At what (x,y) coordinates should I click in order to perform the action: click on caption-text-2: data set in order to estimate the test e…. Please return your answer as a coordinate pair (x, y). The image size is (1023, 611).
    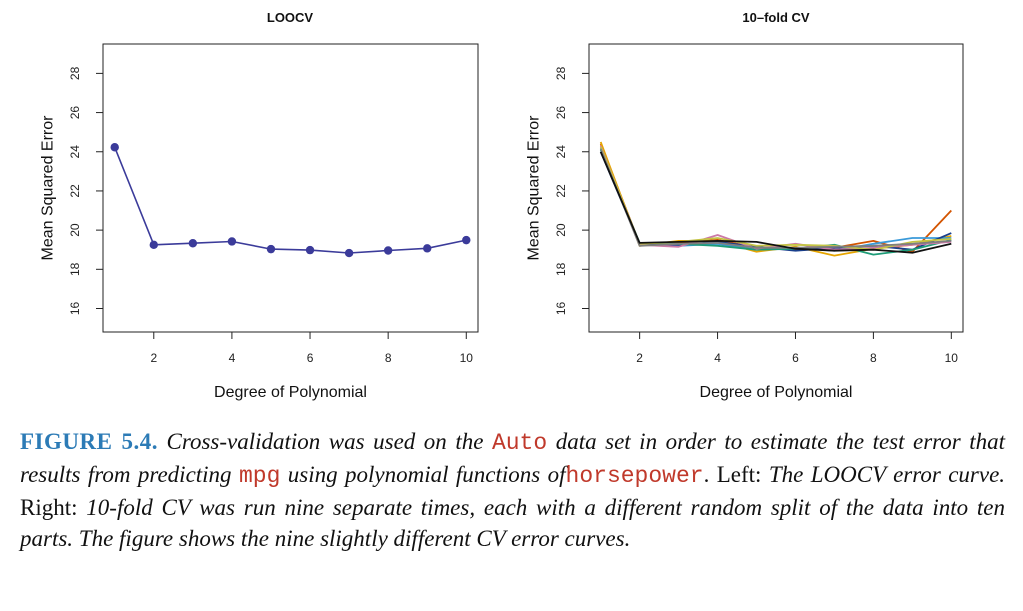
    Looking at the image, I should click on (513, 458).